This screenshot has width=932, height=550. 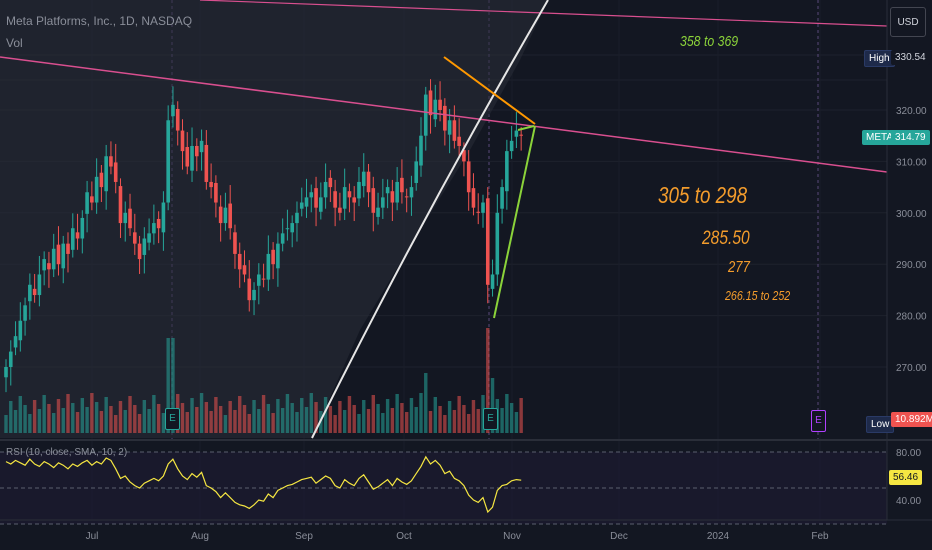 I want to click on x-tick-label: 2024, so click(x=718, y=536).